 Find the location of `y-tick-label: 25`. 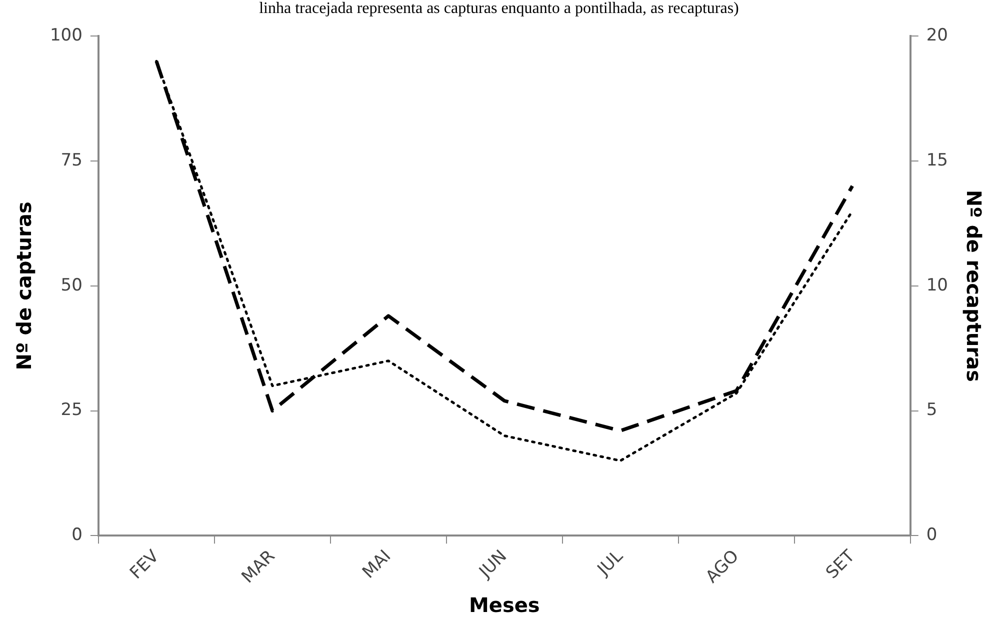

y-tick-label: 25 is located at coordinates (71, 410).